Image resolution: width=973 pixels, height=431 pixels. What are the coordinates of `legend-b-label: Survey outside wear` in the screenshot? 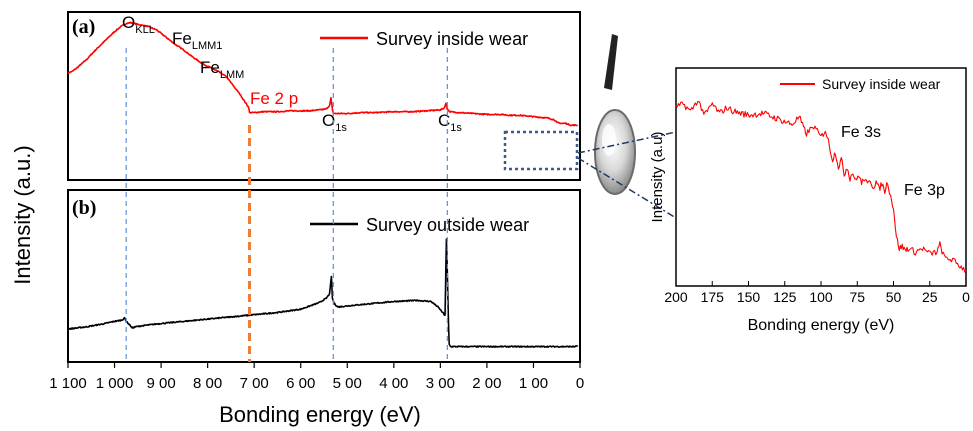 It's located at (447, 225).